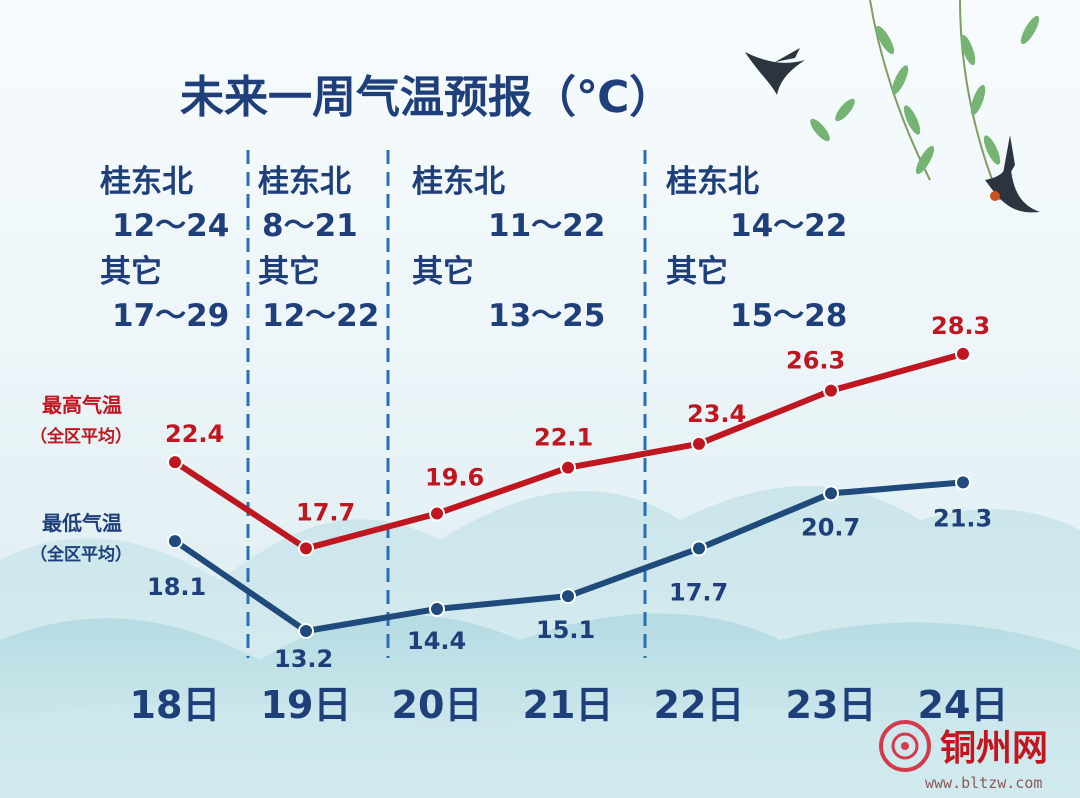 This screenshot has height=798, width=1080. What do you see at coordinates (437, 705) in the screenshot?
I see `x-tick-label: 20日` at bounding box center [437, 705].